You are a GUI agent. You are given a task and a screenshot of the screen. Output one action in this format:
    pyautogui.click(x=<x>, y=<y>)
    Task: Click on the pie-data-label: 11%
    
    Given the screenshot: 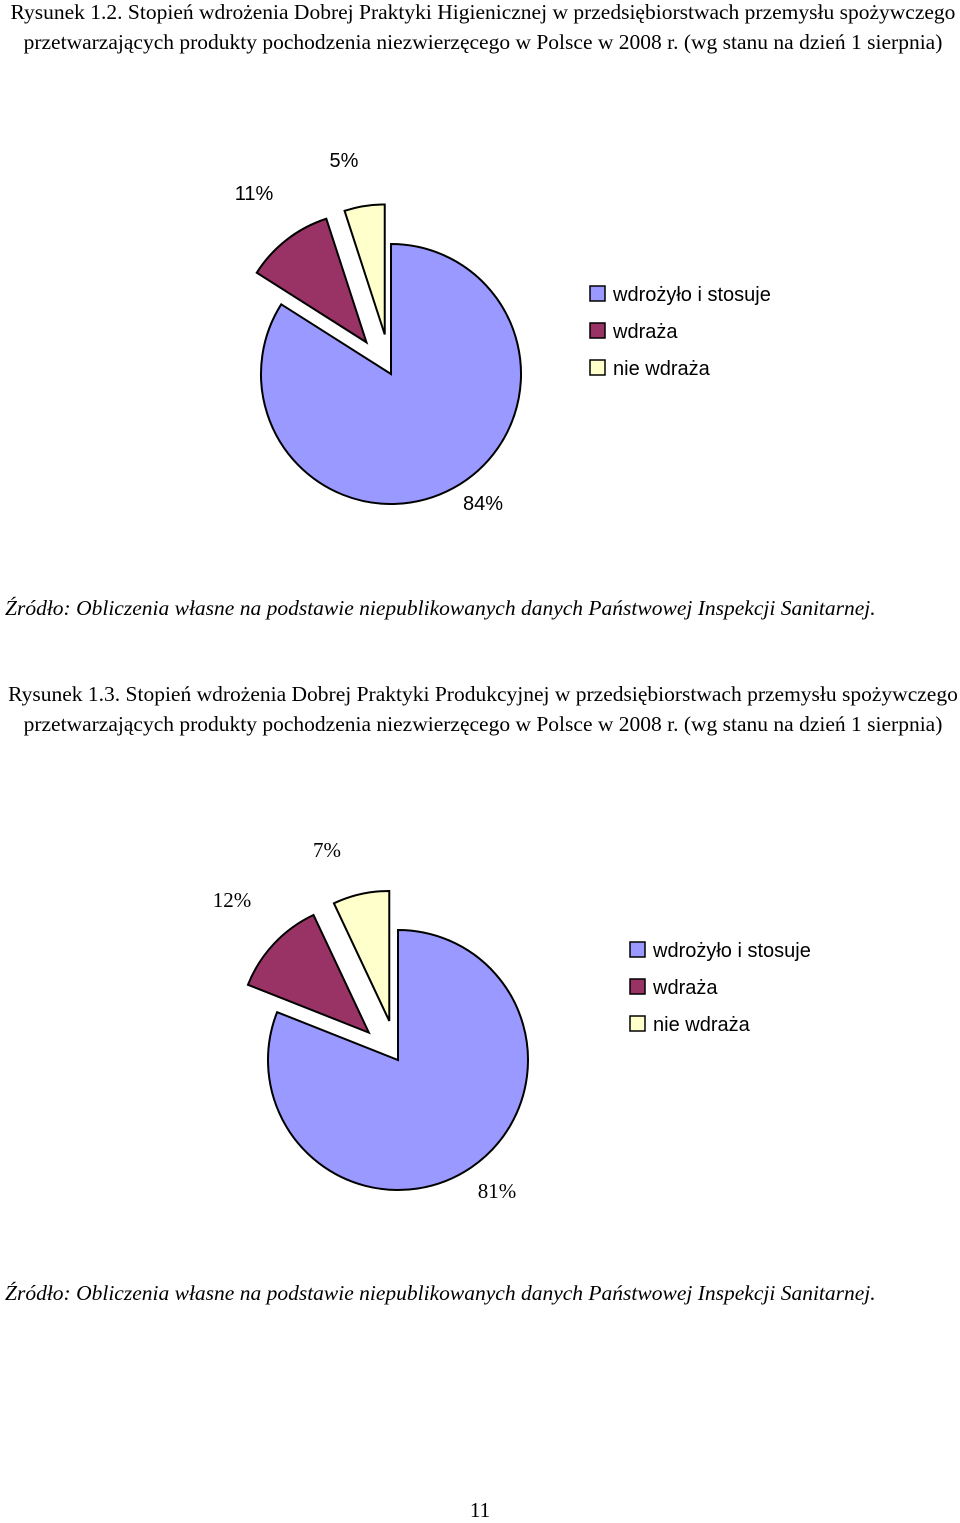 What is the action you would take?
    pyautogui.click(x=254, y=194)
    